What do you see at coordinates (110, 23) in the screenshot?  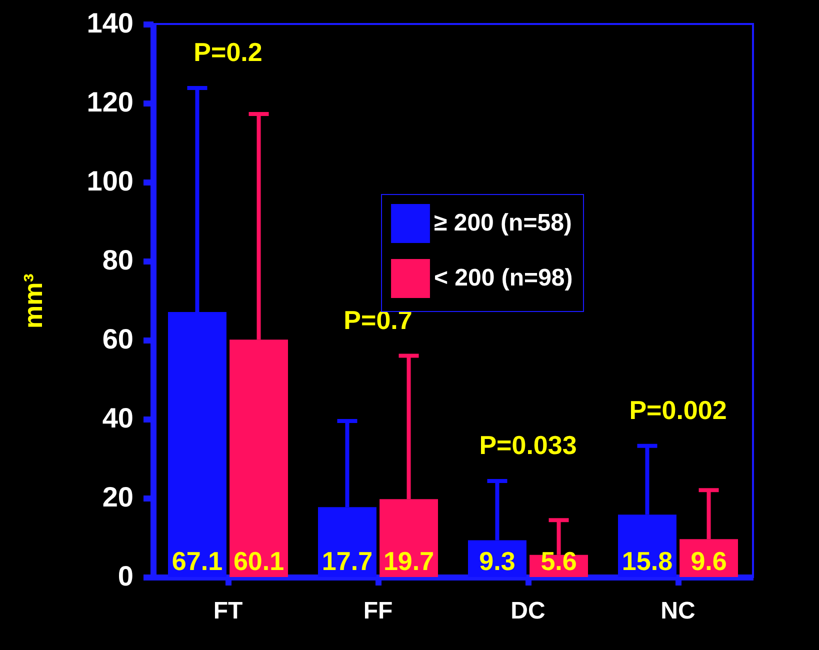 I see `y-tick-label: 140` at bounding box center [110, 23].